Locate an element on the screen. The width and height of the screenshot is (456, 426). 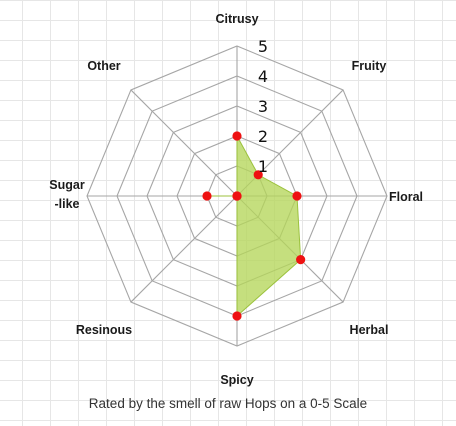
tick-label: 3 is located at coordinates (263, 106).